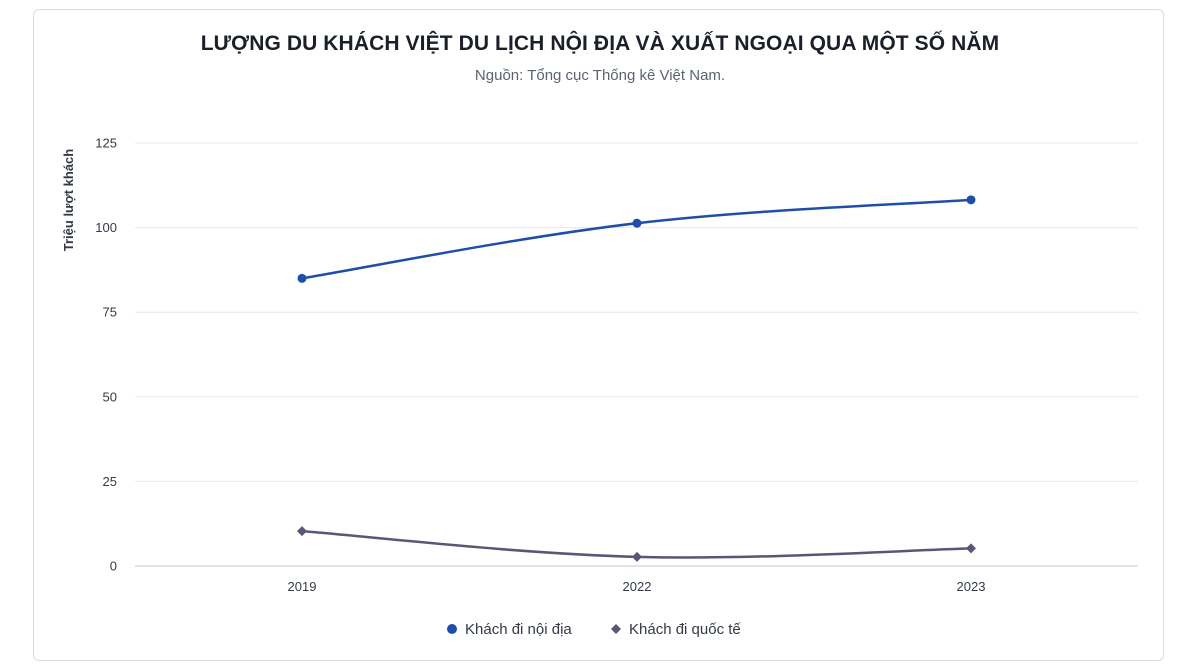  I want to click on x-tick-label: 2019, so click(302, 586).